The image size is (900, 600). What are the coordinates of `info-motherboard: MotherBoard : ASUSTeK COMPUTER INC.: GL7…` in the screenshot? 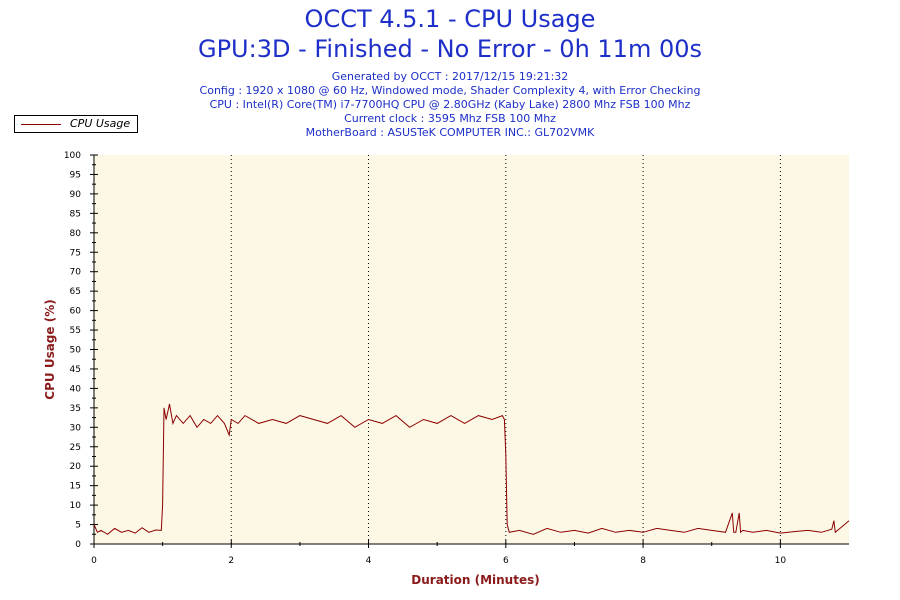 It's located at (450, 132).